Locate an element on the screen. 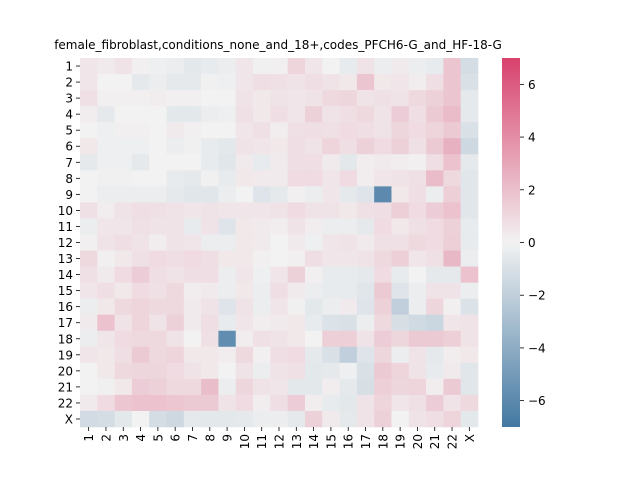 The image size is (640, 480). row-tick-label-17: 17 is located at coordinates (65, 323).